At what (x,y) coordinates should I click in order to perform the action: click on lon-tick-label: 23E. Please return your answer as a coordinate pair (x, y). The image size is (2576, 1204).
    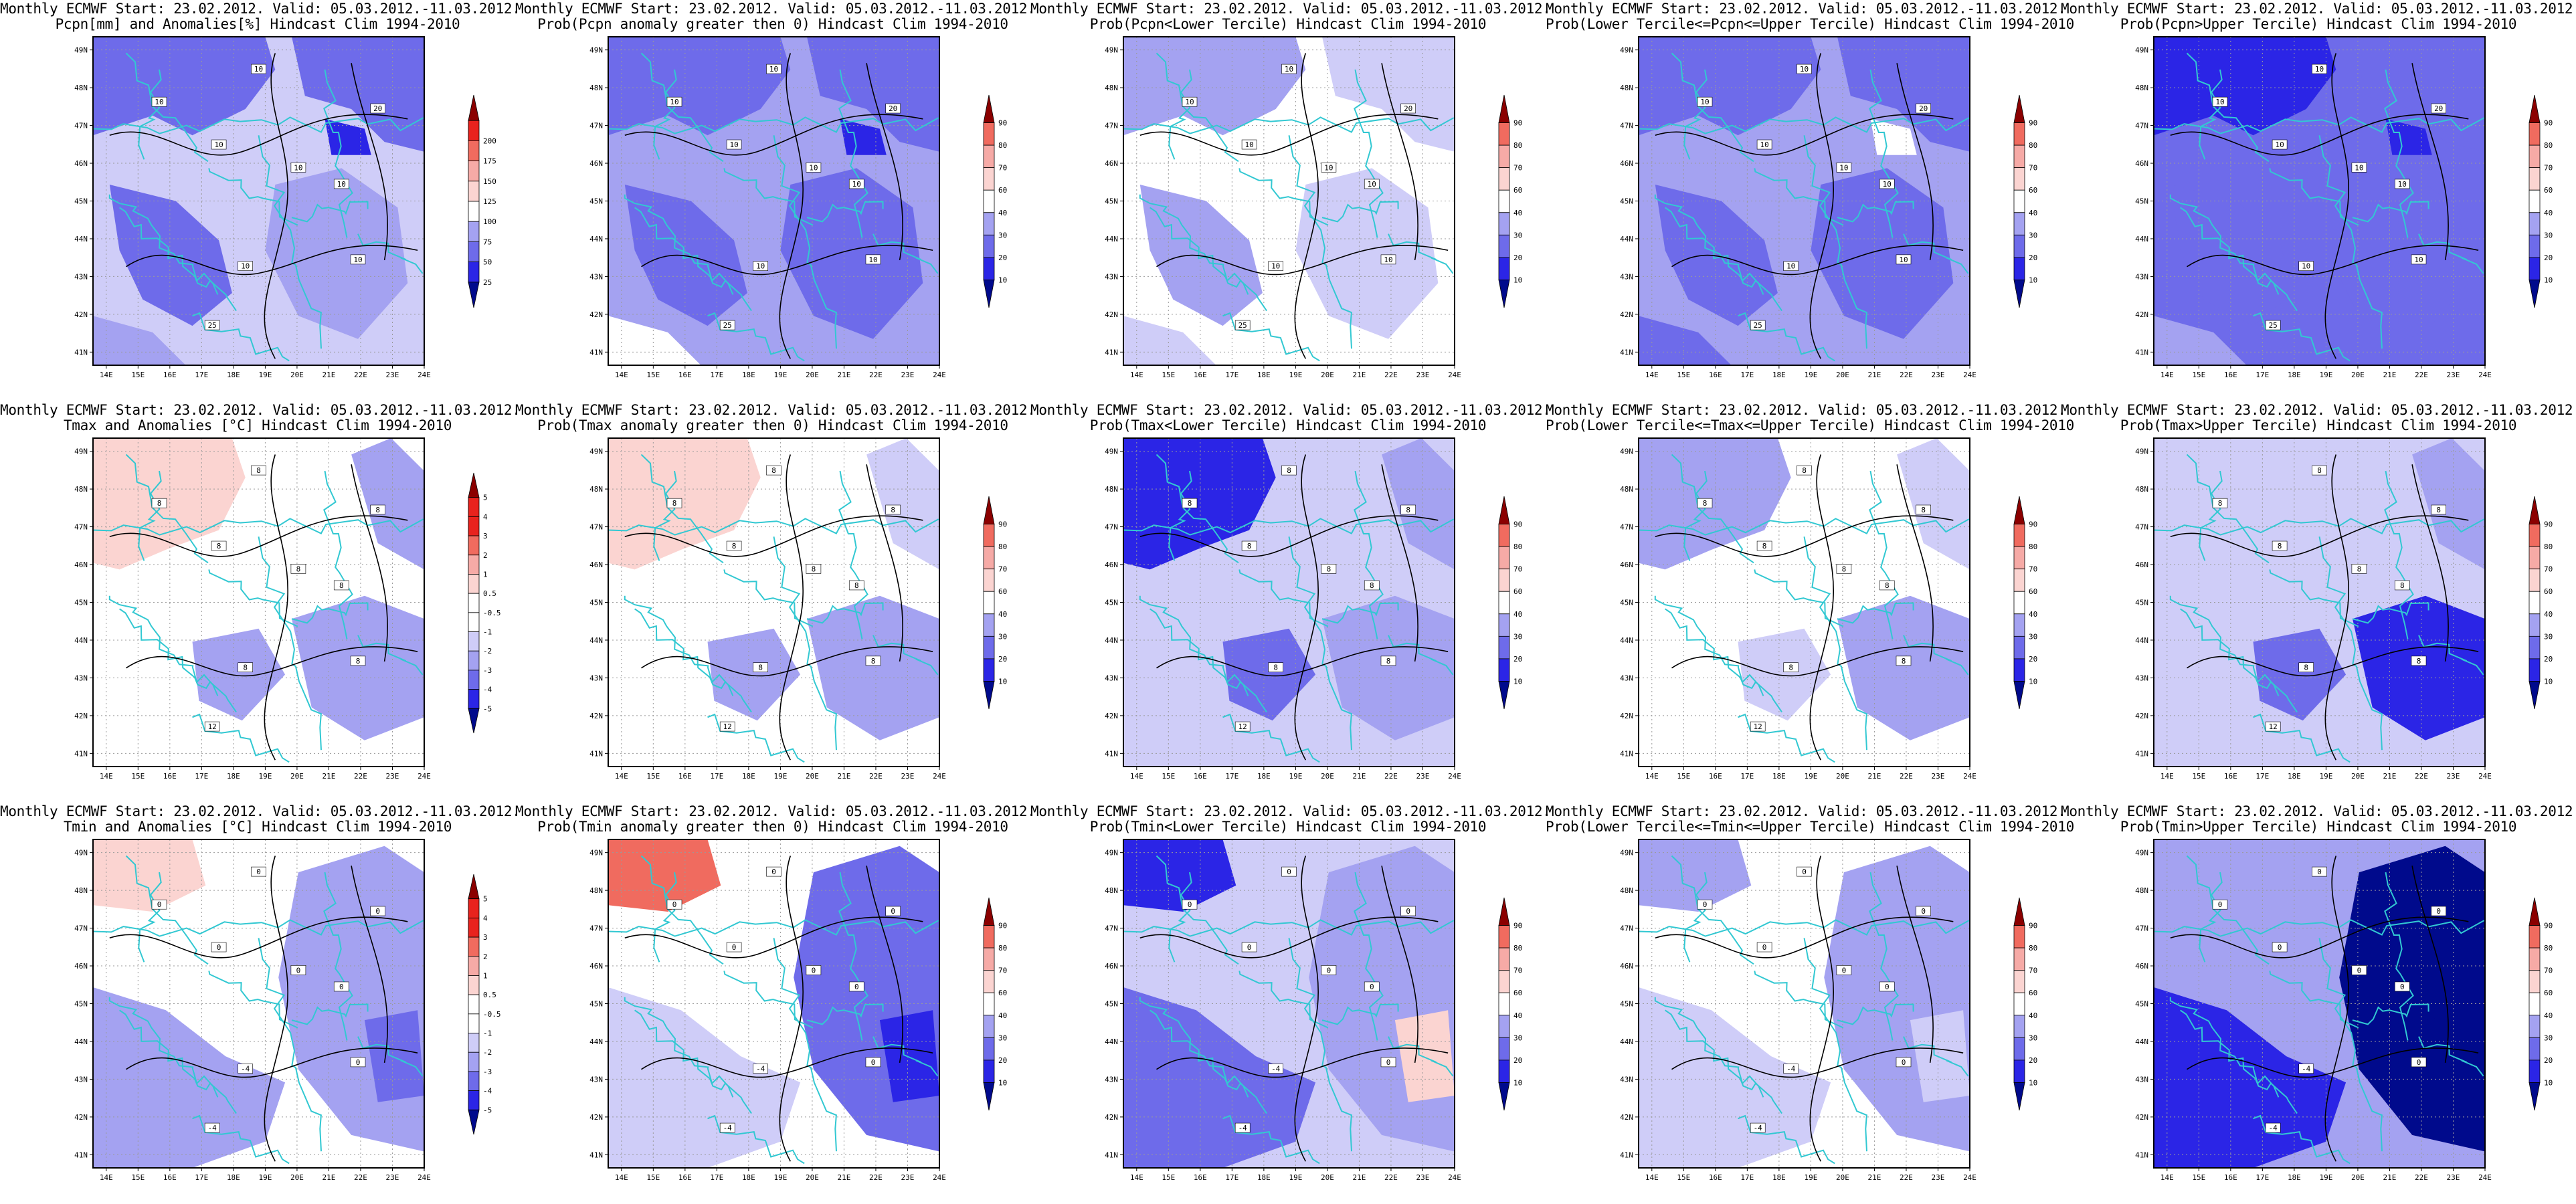
    Looking at the image, I should click on (1938, 375).